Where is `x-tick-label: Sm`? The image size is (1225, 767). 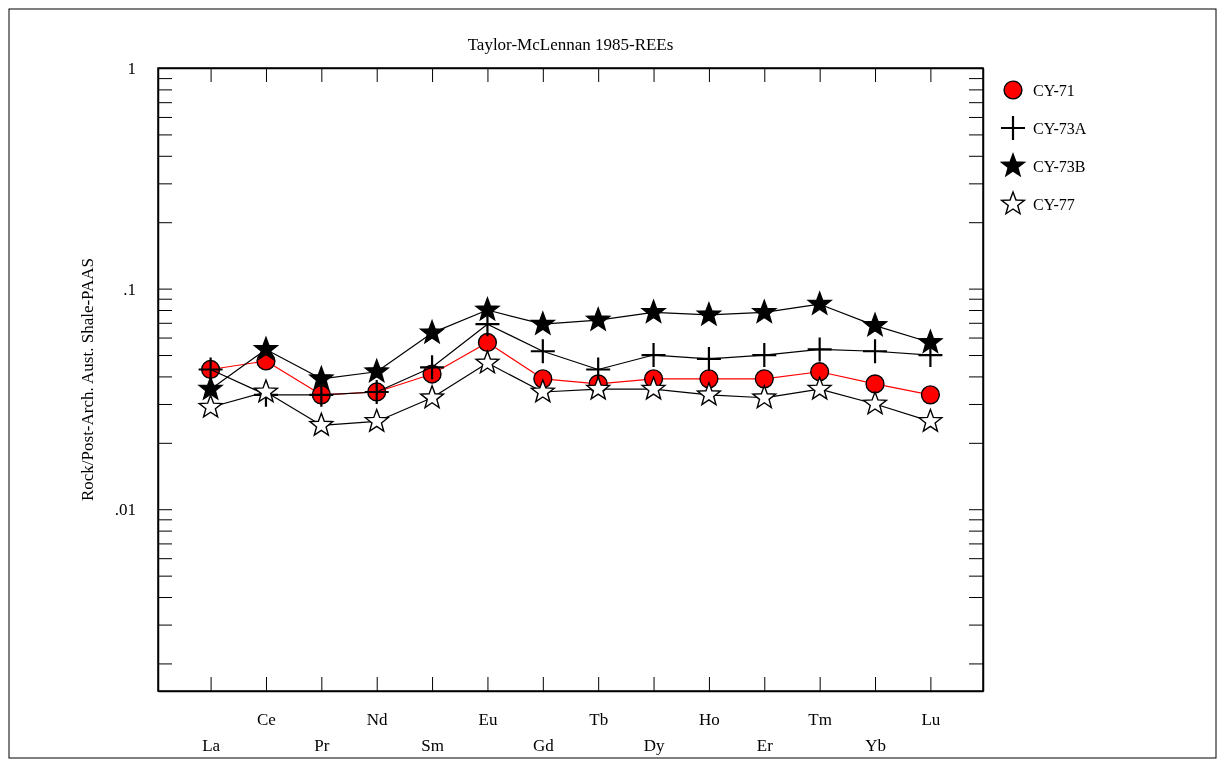 x-tick-label: Sm is located at coordinates (432, 746).